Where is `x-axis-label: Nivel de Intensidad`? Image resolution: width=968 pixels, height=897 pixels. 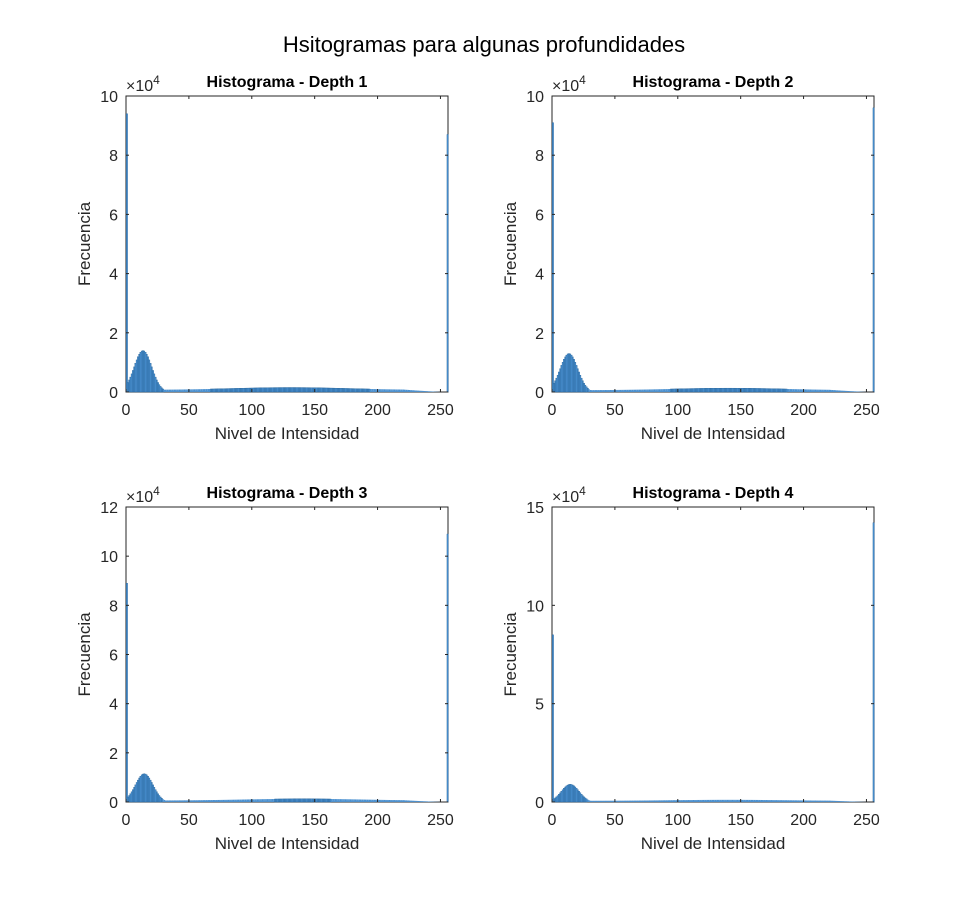
x-axis-label: Nivel de Intensidad is located at coordinates (713, 843).